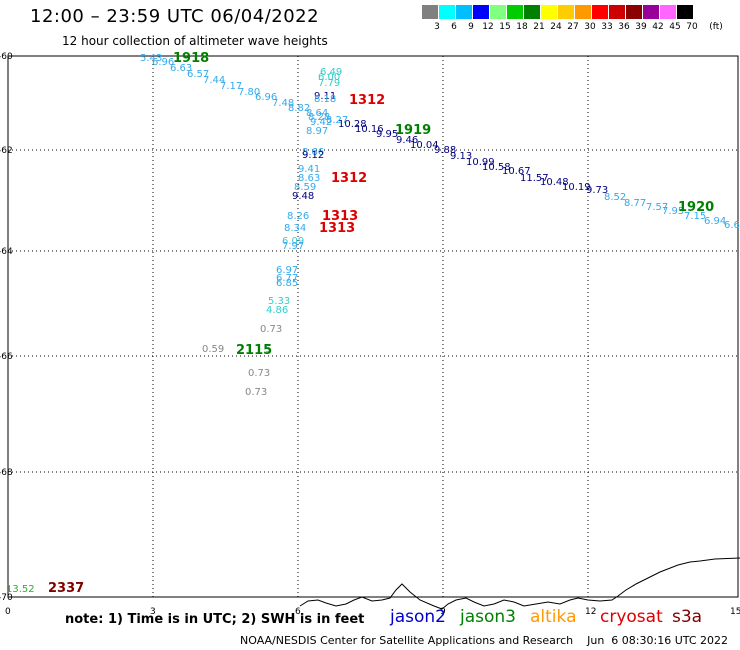 This screenshot has width=740, height=650. Describe the element at coordinates (277, 310) in the screenshot. I see `wave-height-reading: 4.86` at that location.